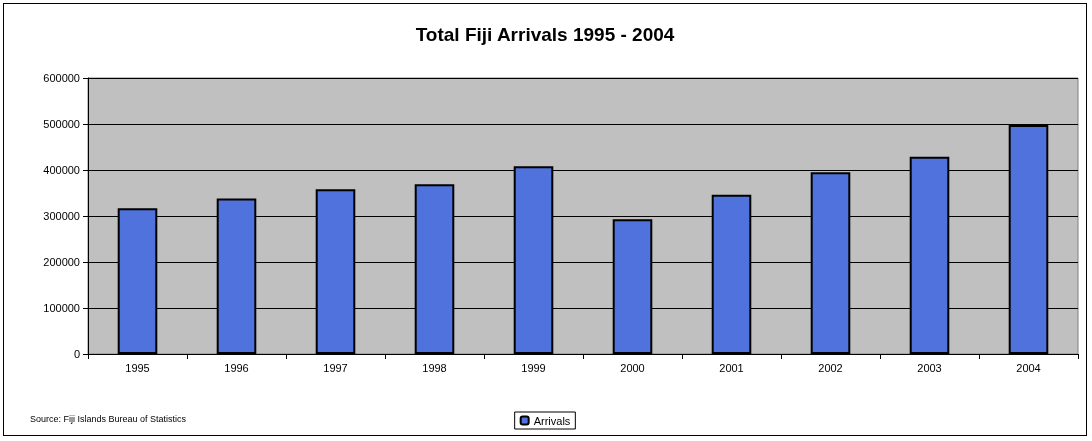  What do you see at coordinates (533, 367) in the screenshot?
I see `x-tick-label: 1999` at bounding box center [533, 367].